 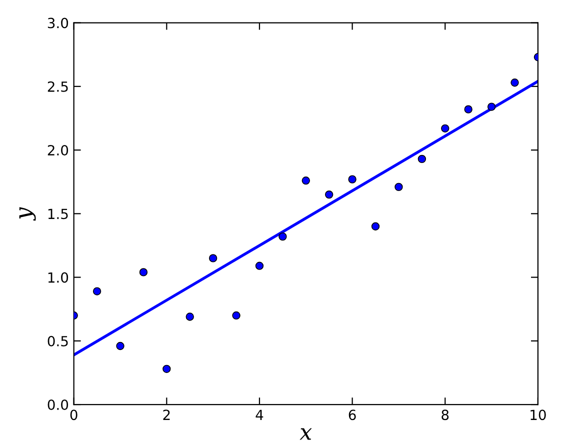 I want to click on y-axis-title: y, so click(x=27, y=214).